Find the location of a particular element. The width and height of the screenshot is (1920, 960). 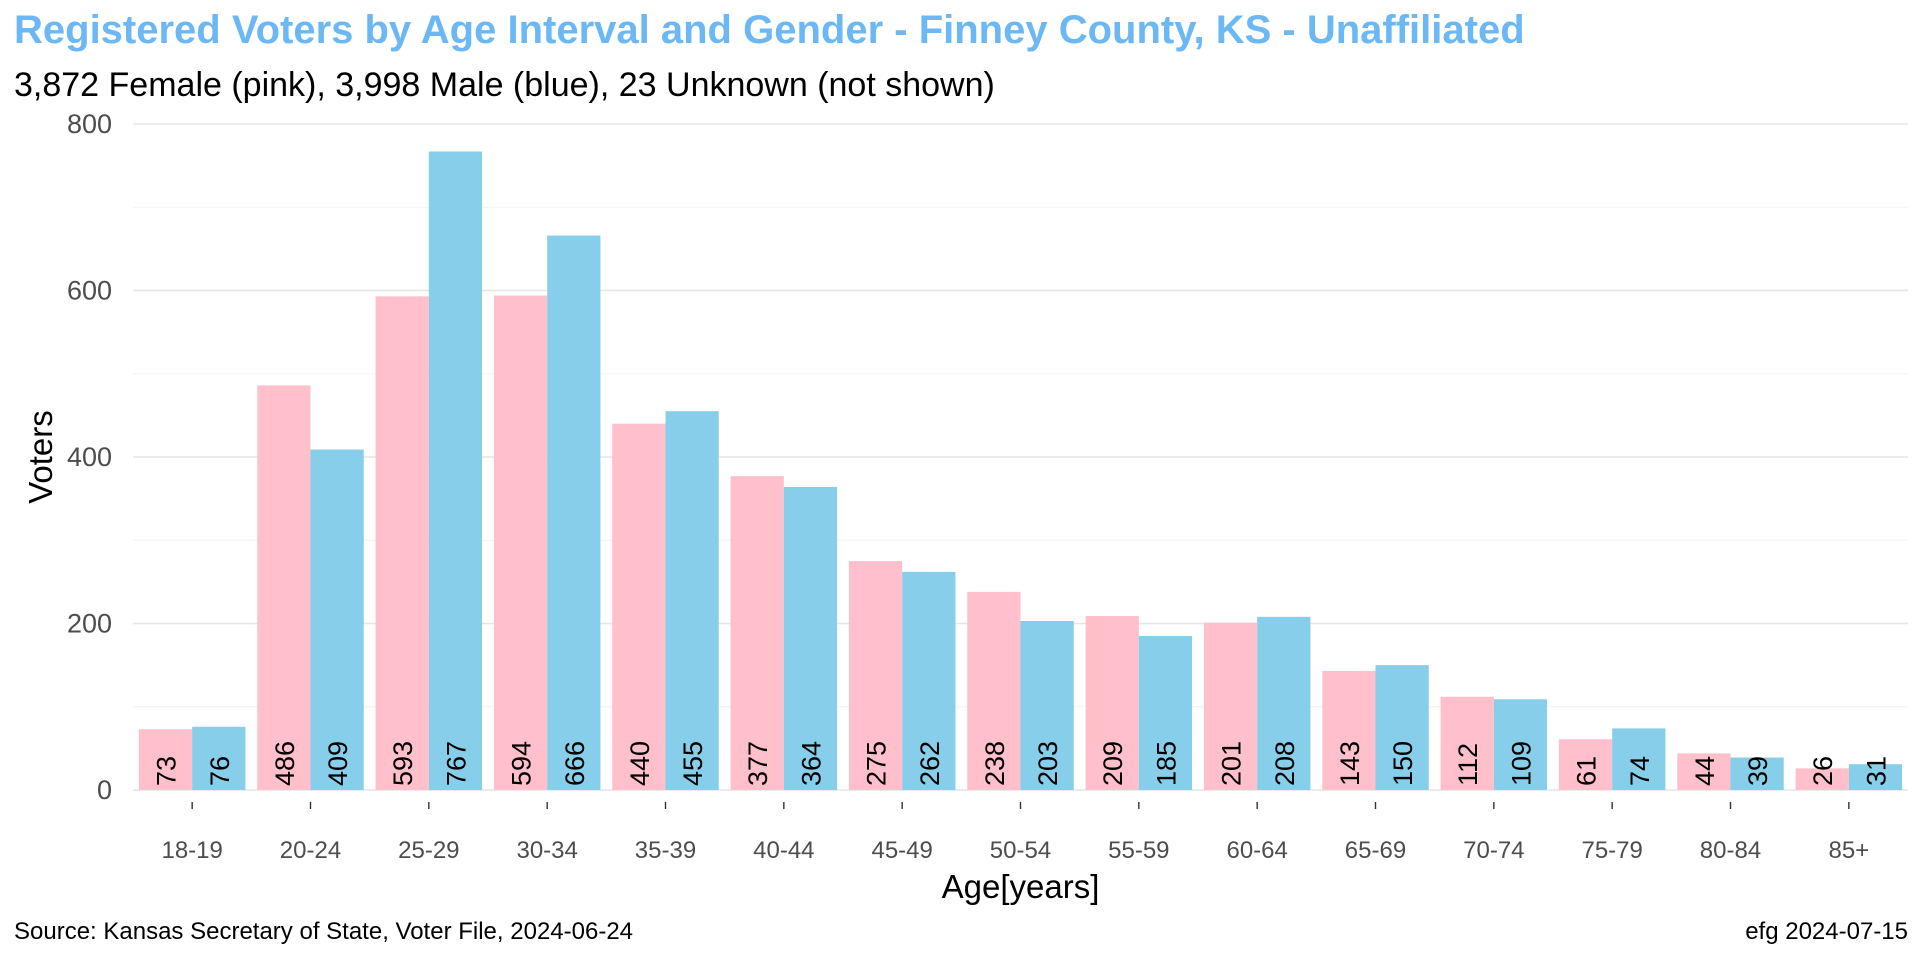

y-tick-label: 600 is located at coordinates (89, 291).